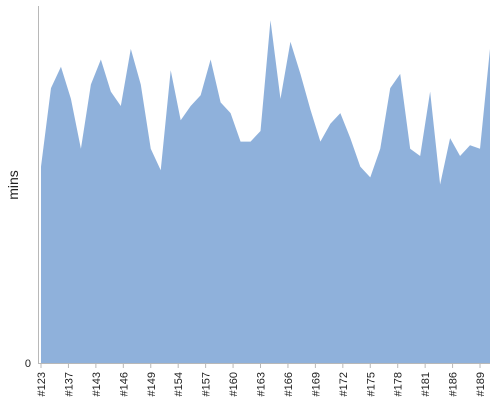 Image resolution: width=500 pixels, height=400 pixels. I want to click on x-tick-label: #175, so click(371, 384).